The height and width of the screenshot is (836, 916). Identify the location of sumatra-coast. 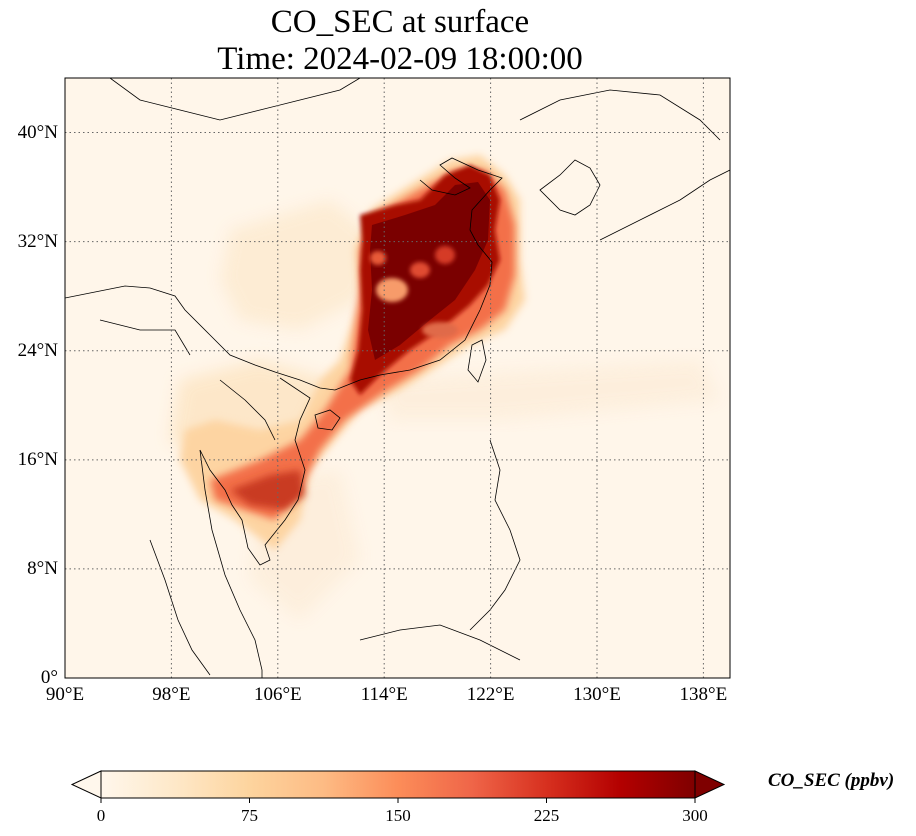
(180, 607).